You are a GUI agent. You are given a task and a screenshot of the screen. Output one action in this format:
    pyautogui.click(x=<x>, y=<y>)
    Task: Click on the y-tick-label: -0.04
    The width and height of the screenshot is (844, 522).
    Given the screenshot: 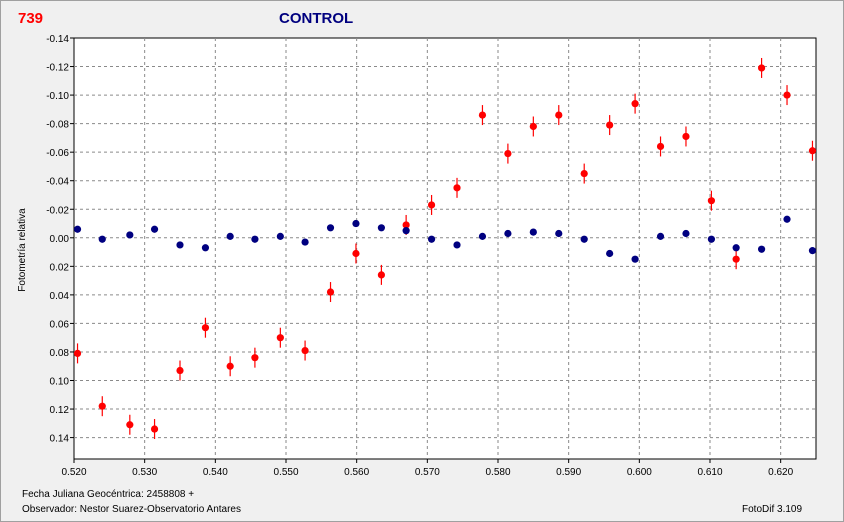 What is the action you would take?
    pyautogui.click(x=57, y=182)
    